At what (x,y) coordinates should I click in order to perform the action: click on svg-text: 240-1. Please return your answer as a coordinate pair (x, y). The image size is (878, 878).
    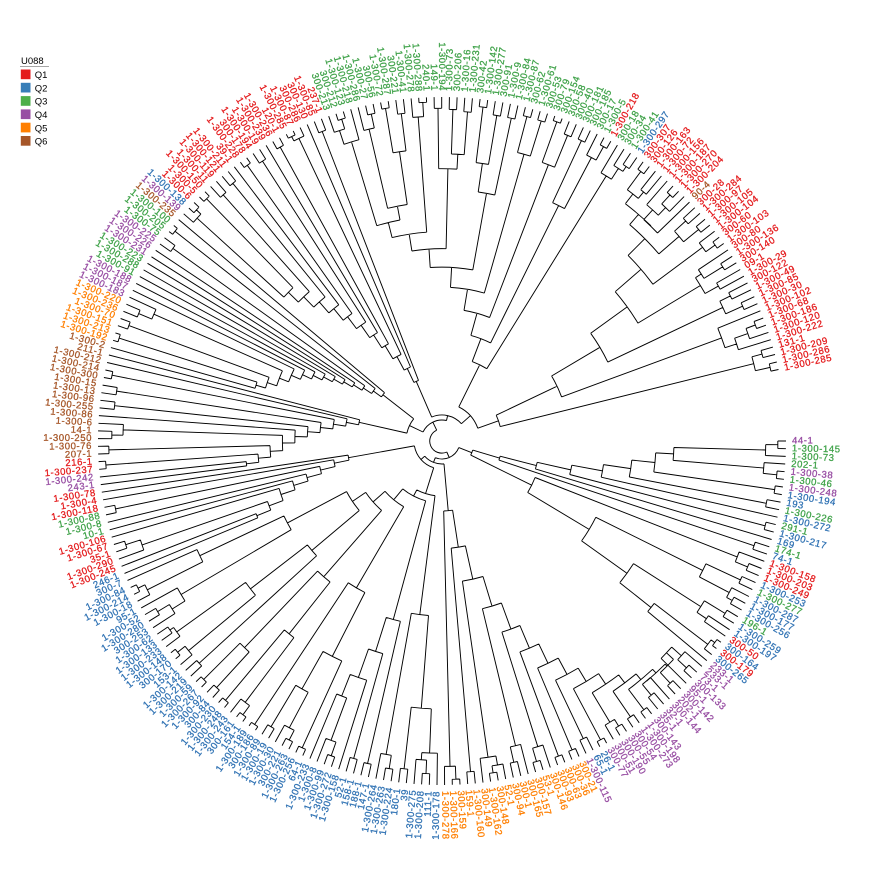
    Looking at the image, I should click on (425, 78).